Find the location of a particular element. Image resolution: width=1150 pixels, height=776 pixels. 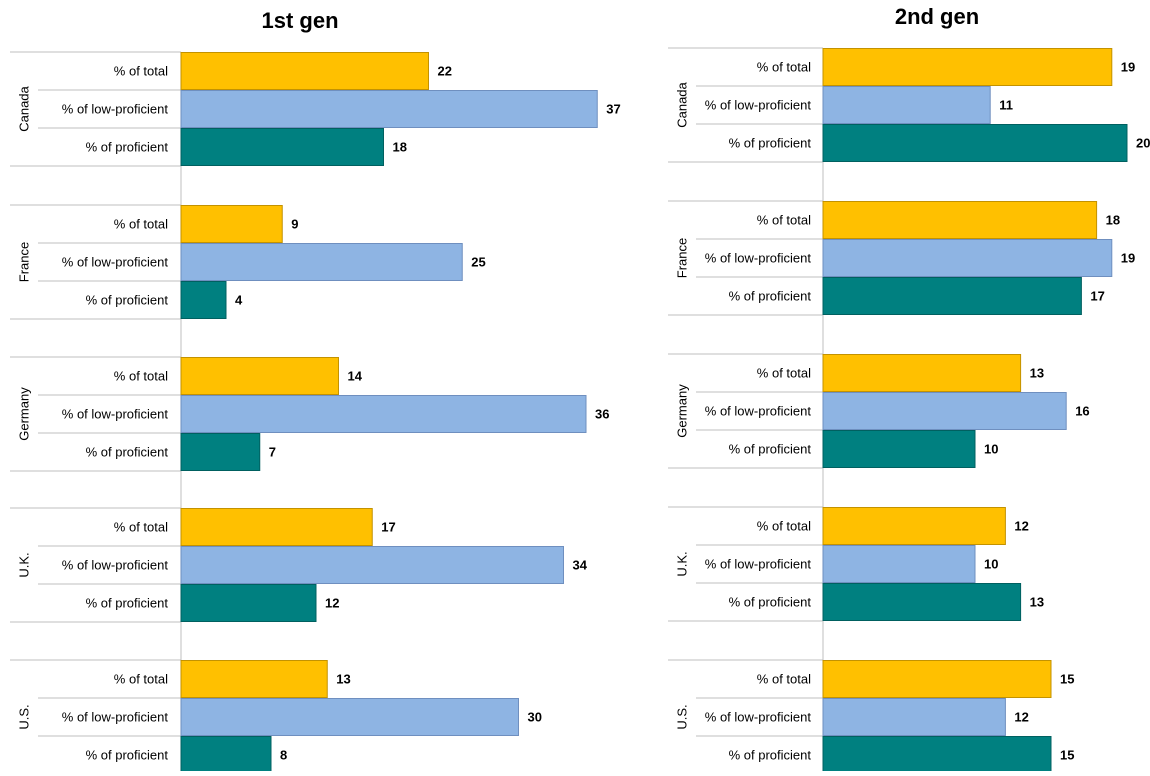

first-gen-france-of-total-bar is located at coordinates (231, 224).